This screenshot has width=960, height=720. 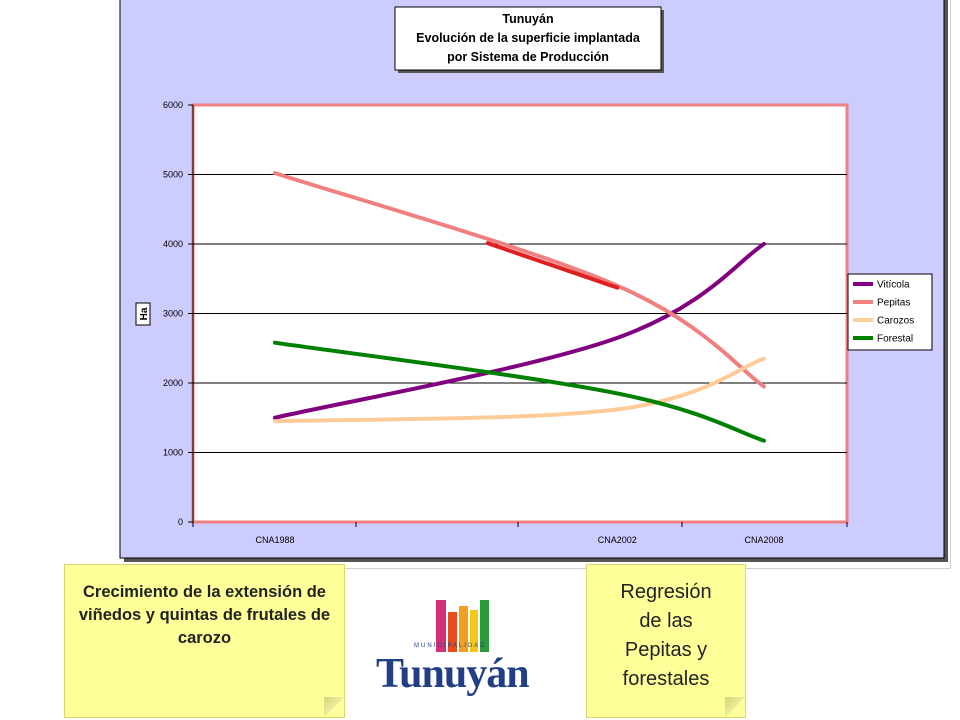 I want to click on note-regression-line-1: Regresión, so click(x=666, y=592).